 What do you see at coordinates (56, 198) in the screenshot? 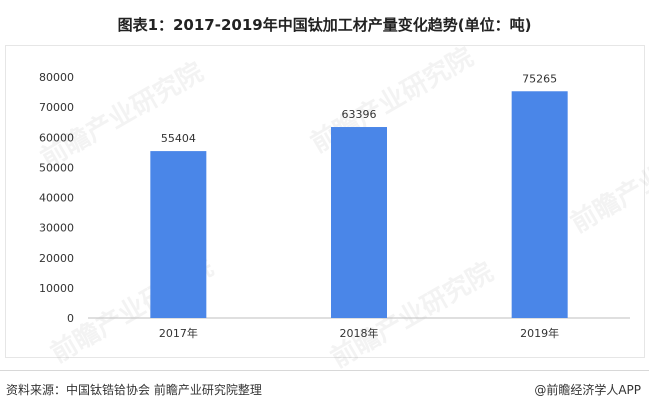
I see `y-tick-label: 40000` at bounding box center [56, 198].